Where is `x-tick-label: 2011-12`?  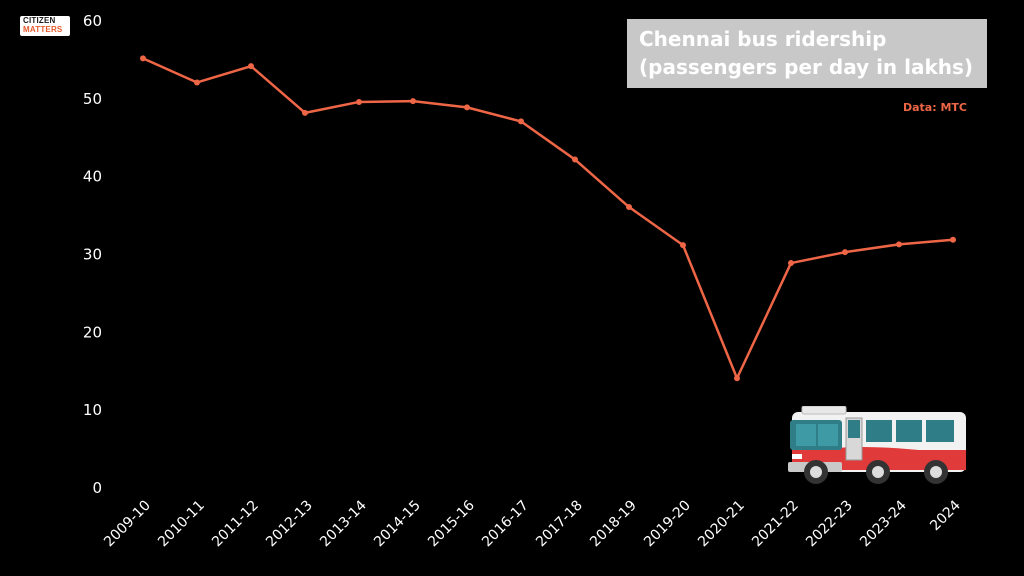 x-tick-label: 2011-12 is located at coordinates (235, 524).